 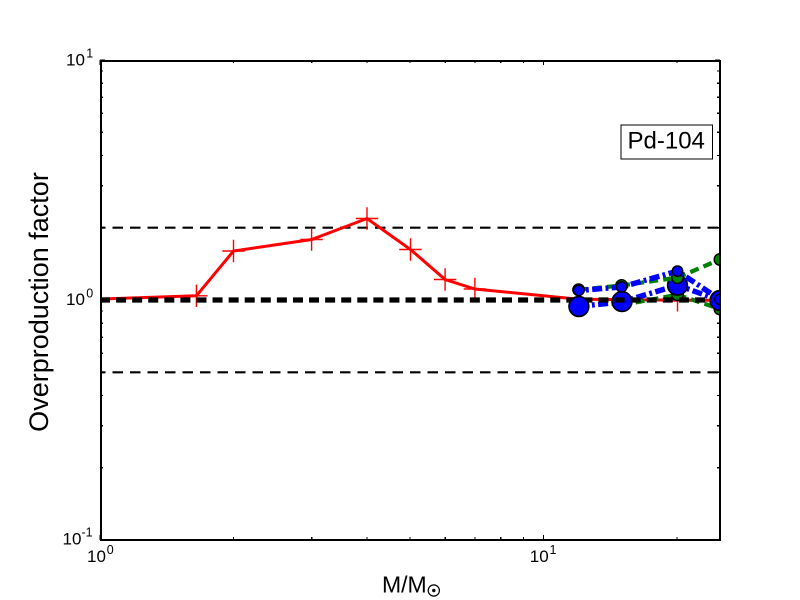 I want to click on svg-text: Pd-104, so click(x=666, y=140).